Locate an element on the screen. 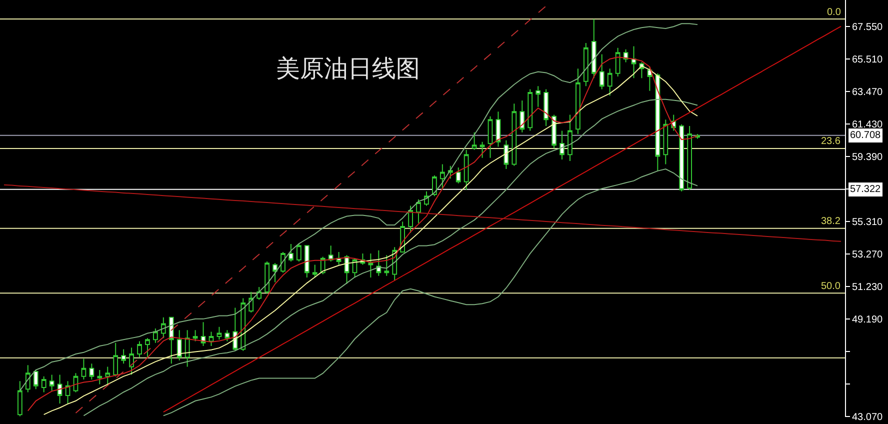  annotation: 23.6 is located at coordinates (831, 141).